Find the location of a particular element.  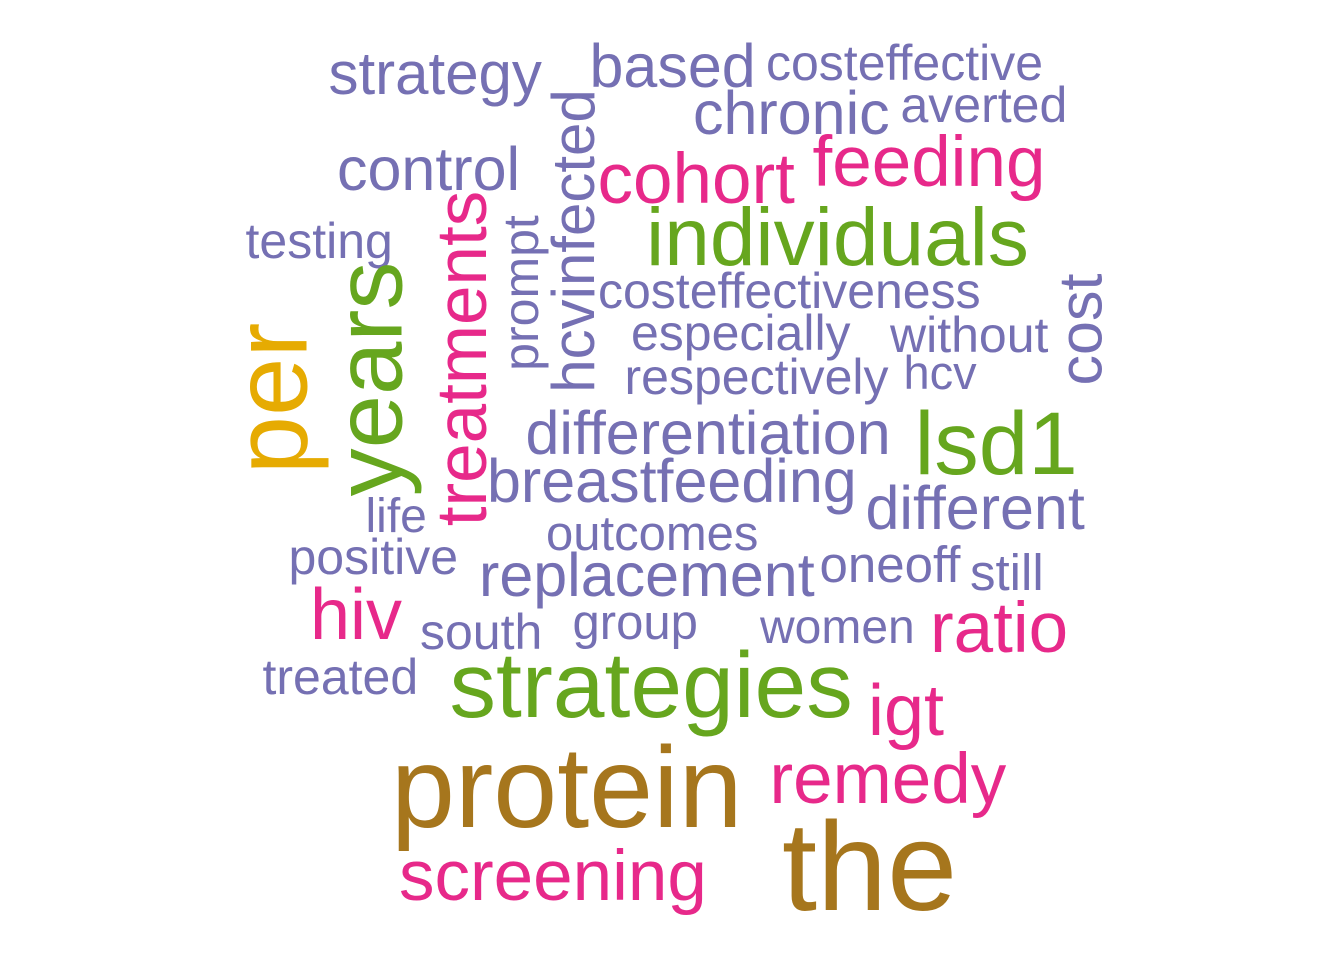

word-individuals: individuals is located at coordinates (837, 237).